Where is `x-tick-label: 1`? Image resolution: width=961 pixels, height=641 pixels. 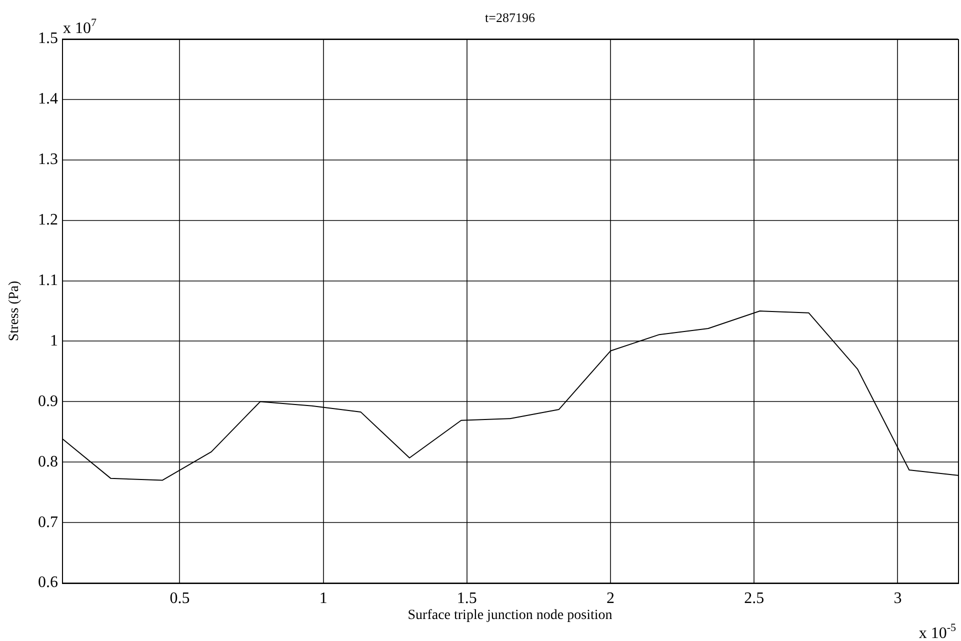 x-tick-label: 1 is located at coordinates (323, 598).